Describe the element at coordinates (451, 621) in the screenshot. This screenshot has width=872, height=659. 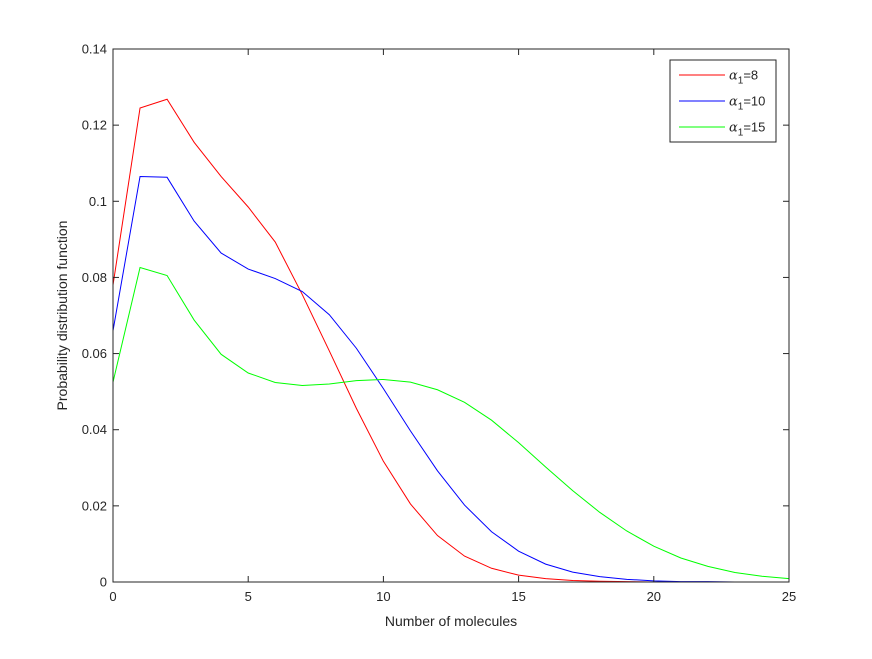
I see `x-axis-label: Number of molecules` at that location.